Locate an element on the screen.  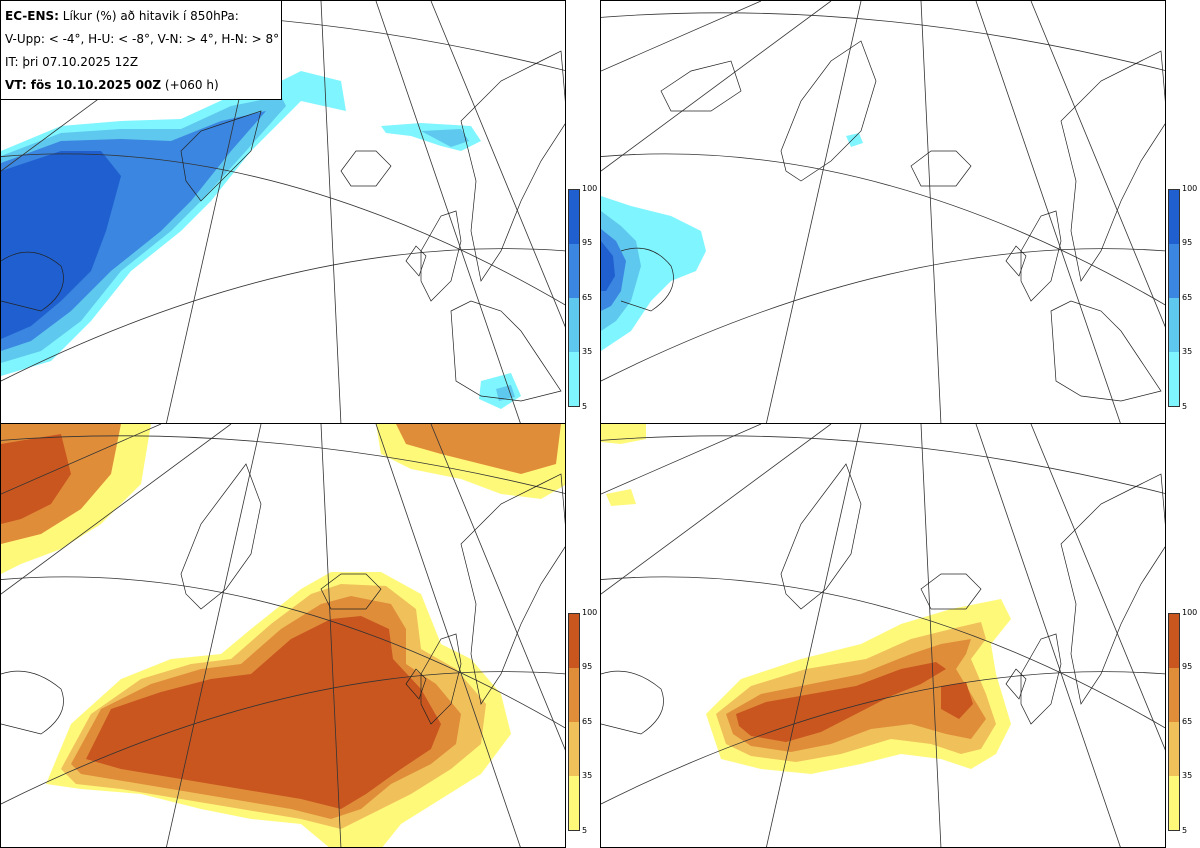
prob-field-northeast-mid is located at coordinates (478, 449).